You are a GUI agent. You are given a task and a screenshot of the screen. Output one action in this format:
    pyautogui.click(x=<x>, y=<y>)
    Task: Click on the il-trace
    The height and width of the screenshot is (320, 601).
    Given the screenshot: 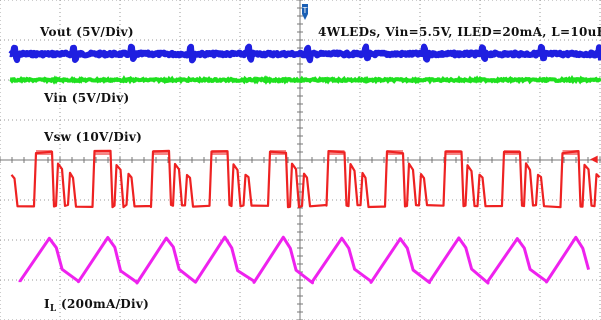 What is the action you would take?
    pyautogui.click(x=304, y=260)
    